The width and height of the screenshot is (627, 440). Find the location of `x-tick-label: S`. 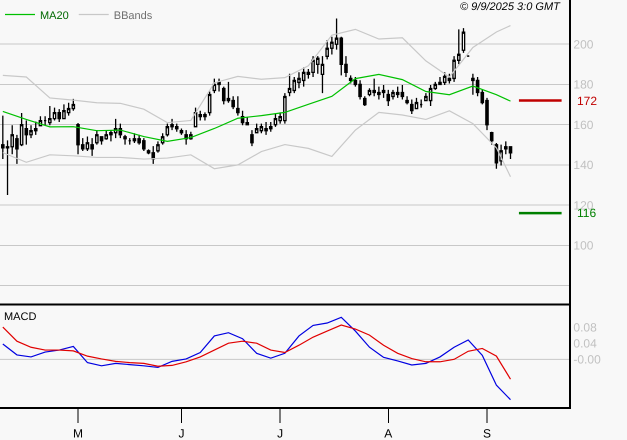

x-tick-label: S is located at coordinates (487, 433).